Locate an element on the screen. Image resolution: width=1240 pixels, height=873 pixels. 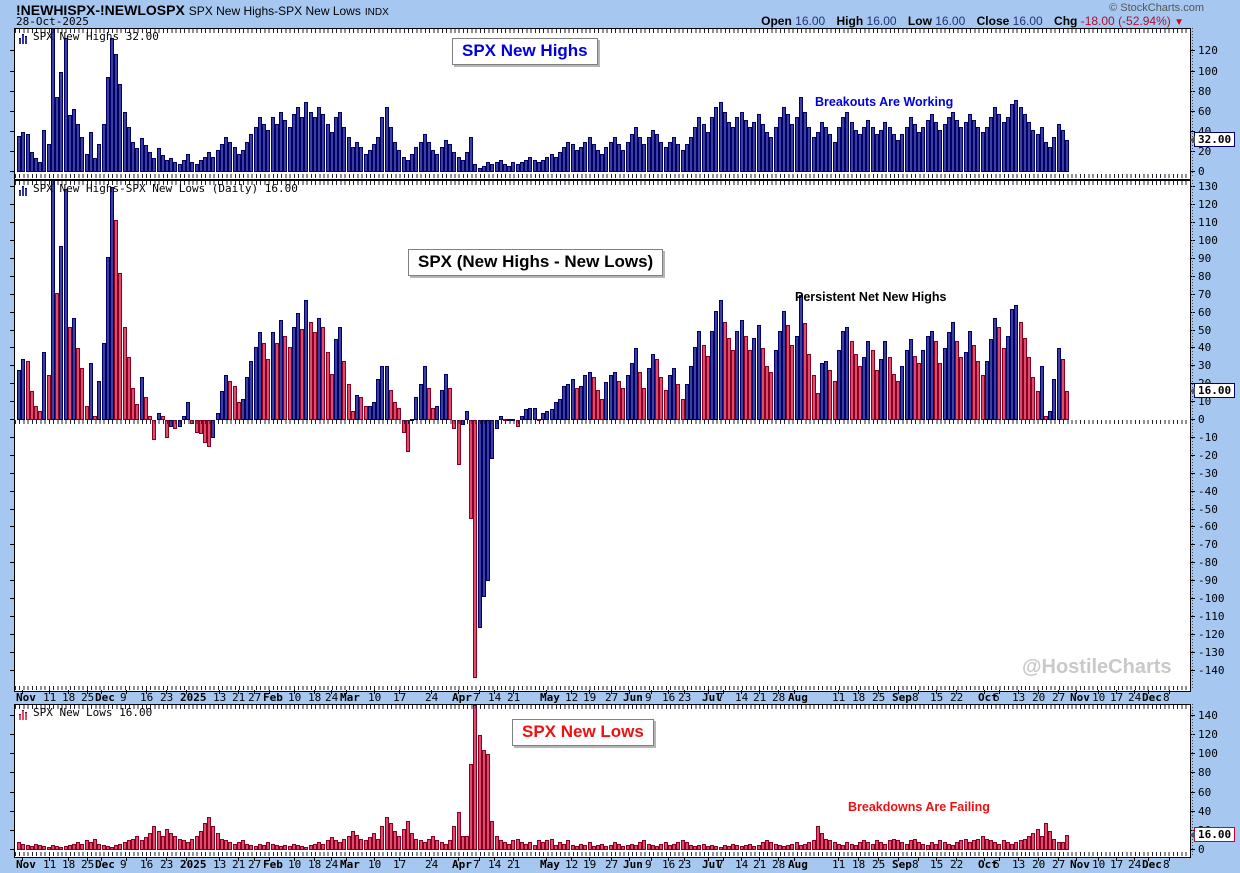
x-axis-label: 9 is located at coordinates (648, 864).